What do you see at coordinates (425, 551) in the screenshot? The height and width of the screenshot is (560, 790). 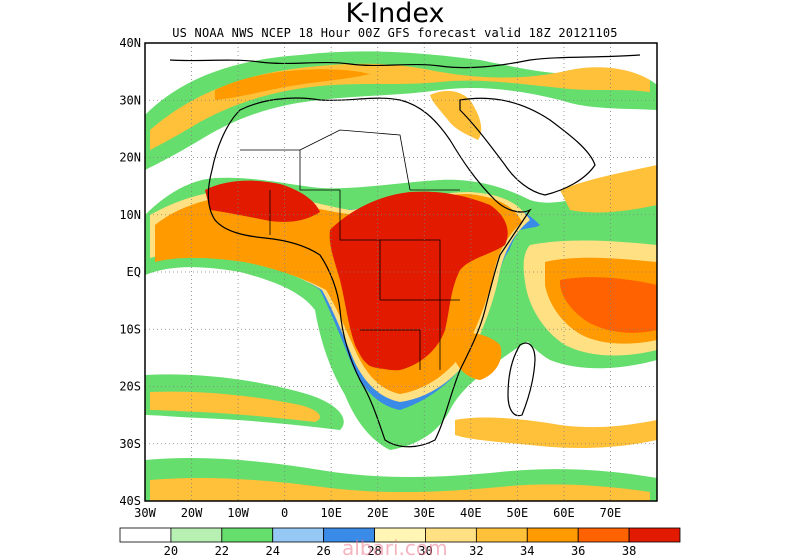 I see `colorbar-label: 30` at bounding box center [425, 551].